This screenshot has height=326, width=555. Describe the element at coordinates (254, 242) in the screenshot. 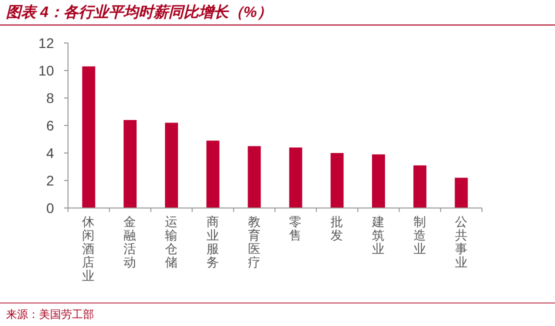

I see `x-tick-label: 教育医疗` at that location.